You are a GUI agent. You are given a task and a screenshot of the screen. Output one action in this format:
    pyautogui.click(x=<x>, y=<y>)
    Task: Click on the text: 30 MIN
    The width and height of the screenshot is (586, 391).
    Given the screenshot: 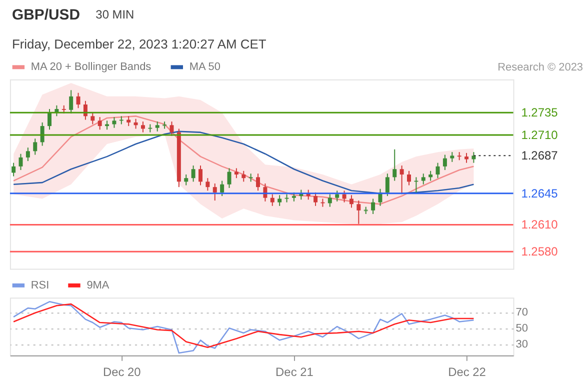 What is the action you would take?
    pyautogui.click(x=115, y=15)
    